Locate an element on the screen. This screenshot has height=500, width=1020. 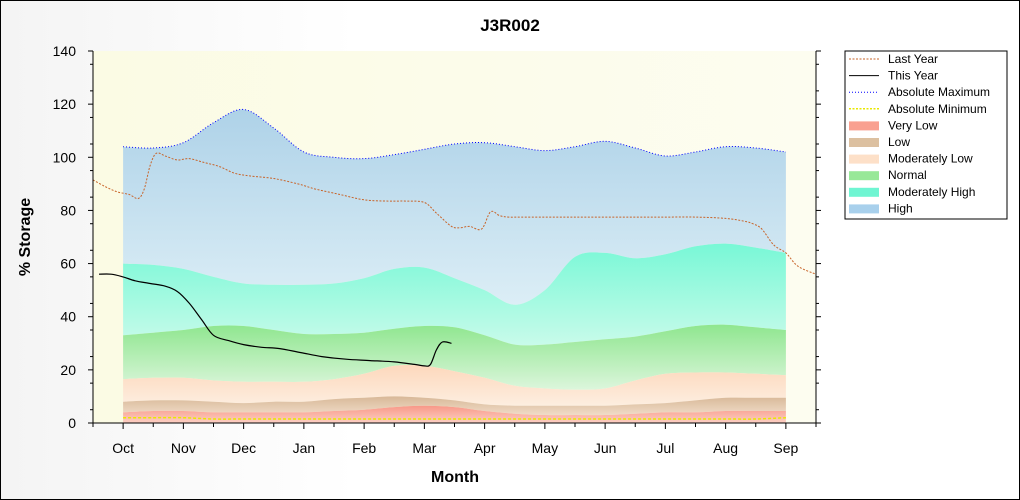
y-tick-label: 40 is located at coordinates (68, 317).